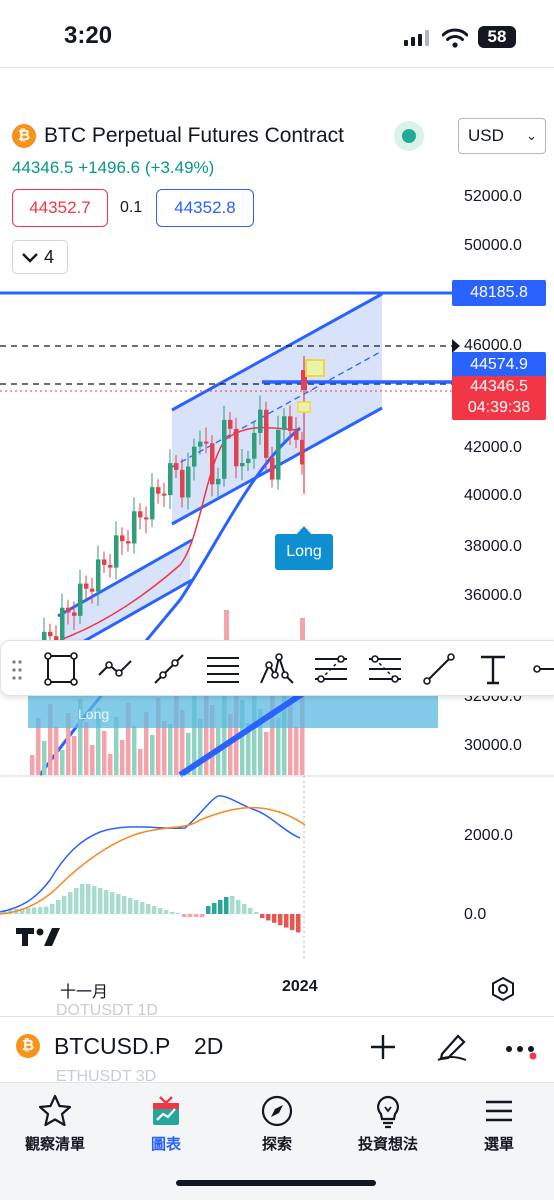 This screenshot has height=1200, width=554. Describe the element at coordinates (453, 1046) in the screenshot. I see `drawing-pen-icon` at that location.